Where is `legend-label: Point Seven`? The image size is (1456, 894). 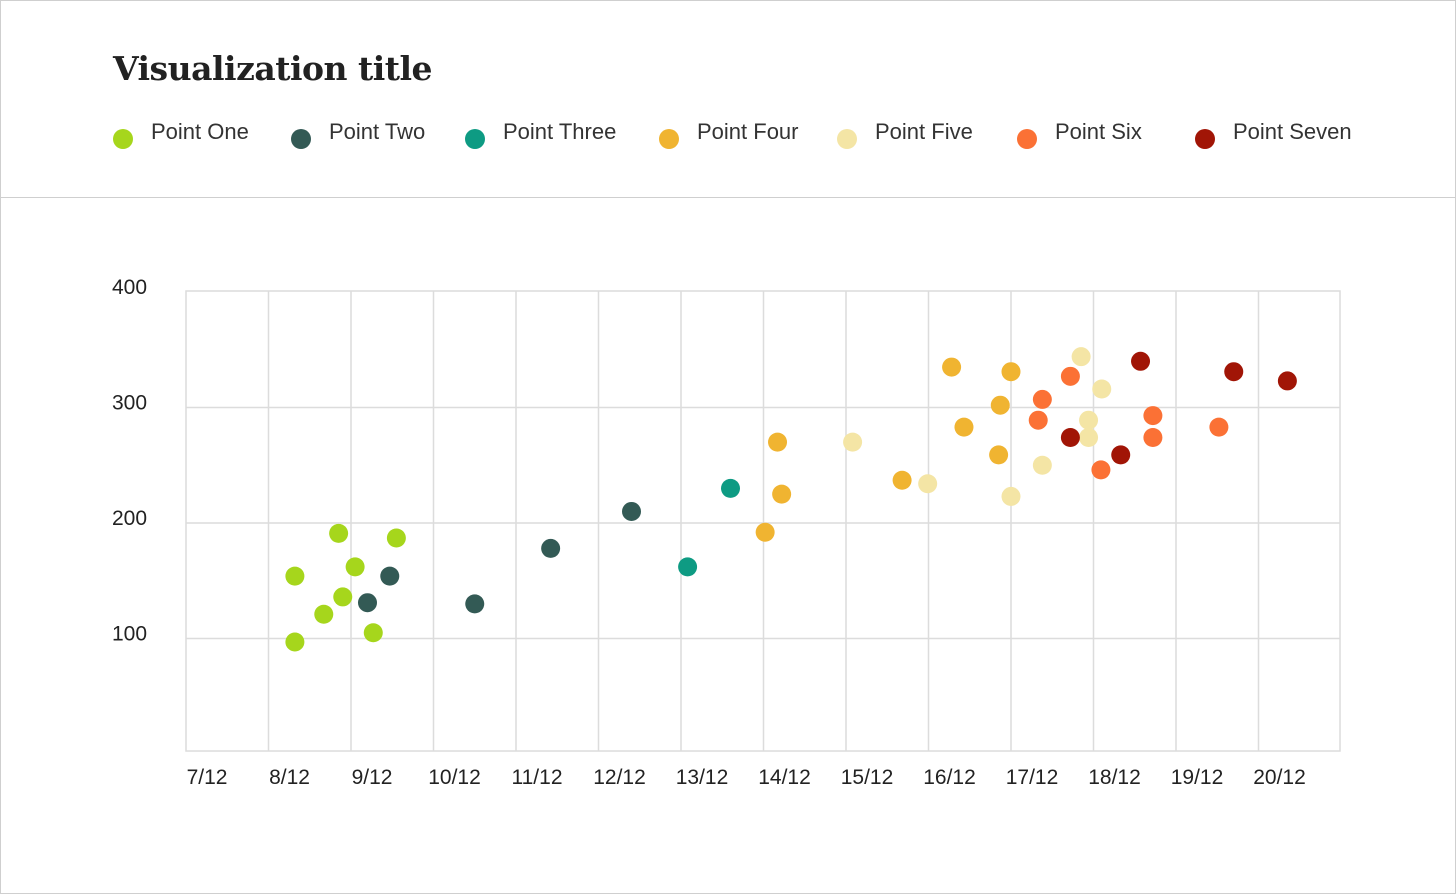 legend-label: Point Seven is located at coordinates (1292, 131).